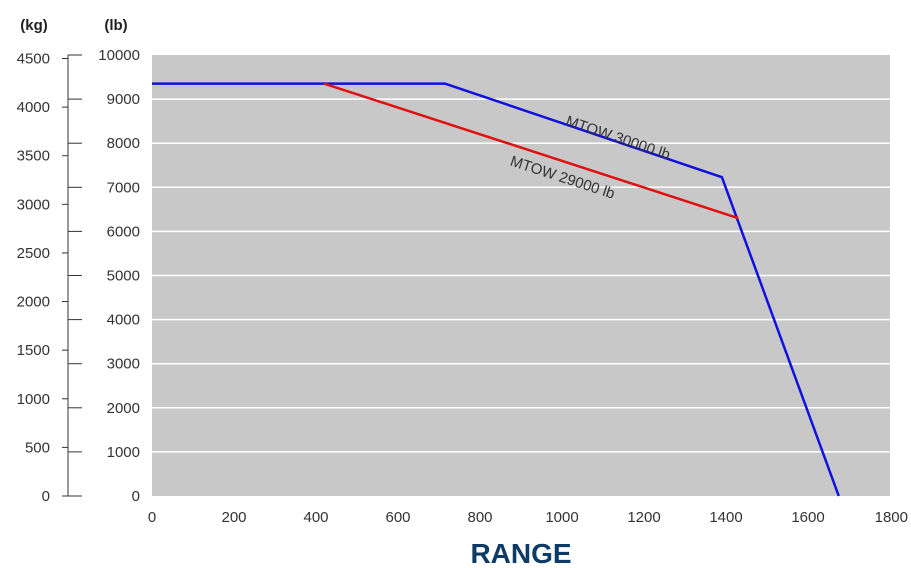 This screenshot has height=568, width=911. What do you see at coordinates (46, 496) in the screenshot?
I see `kg-tick-label-0: 0` at bounding box center [46, 496].